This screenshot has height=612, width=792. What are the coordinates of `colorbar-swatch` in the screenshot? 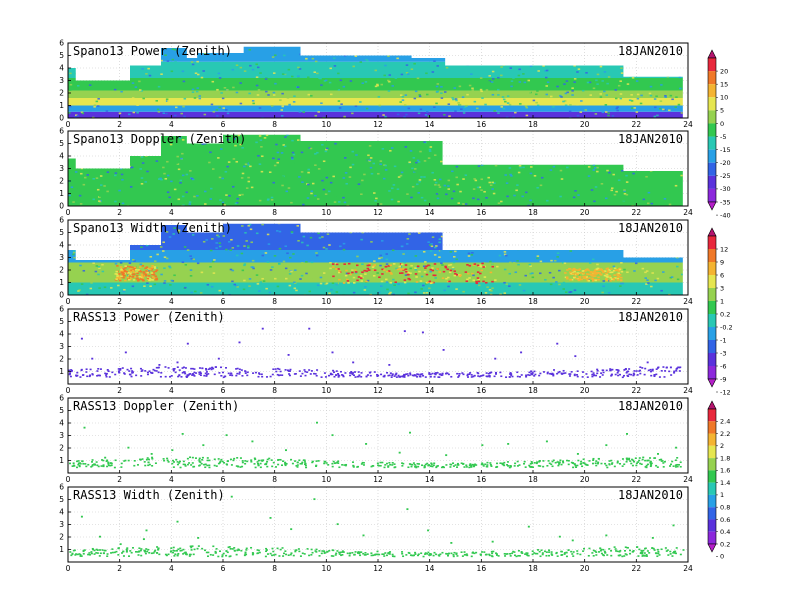 It's located at (712, 501).